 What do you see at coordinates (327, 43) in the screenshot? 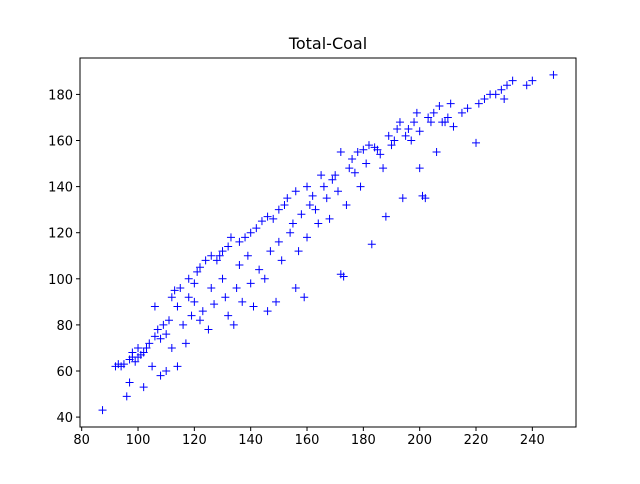
I see `chart-title: Total-Coal` at bounding box center [327, 43].